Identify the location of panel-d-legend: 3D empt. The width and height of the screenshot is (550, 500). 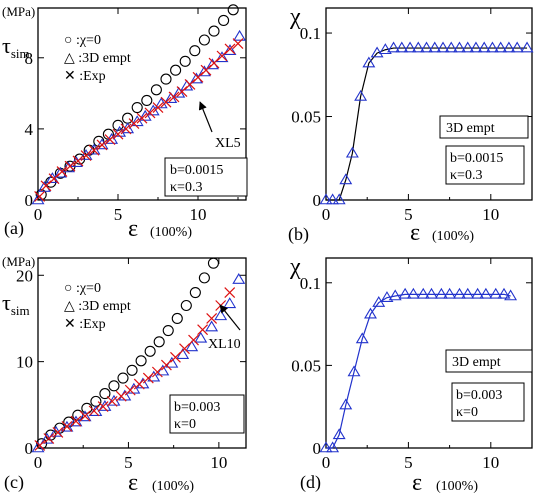
(489, 361).